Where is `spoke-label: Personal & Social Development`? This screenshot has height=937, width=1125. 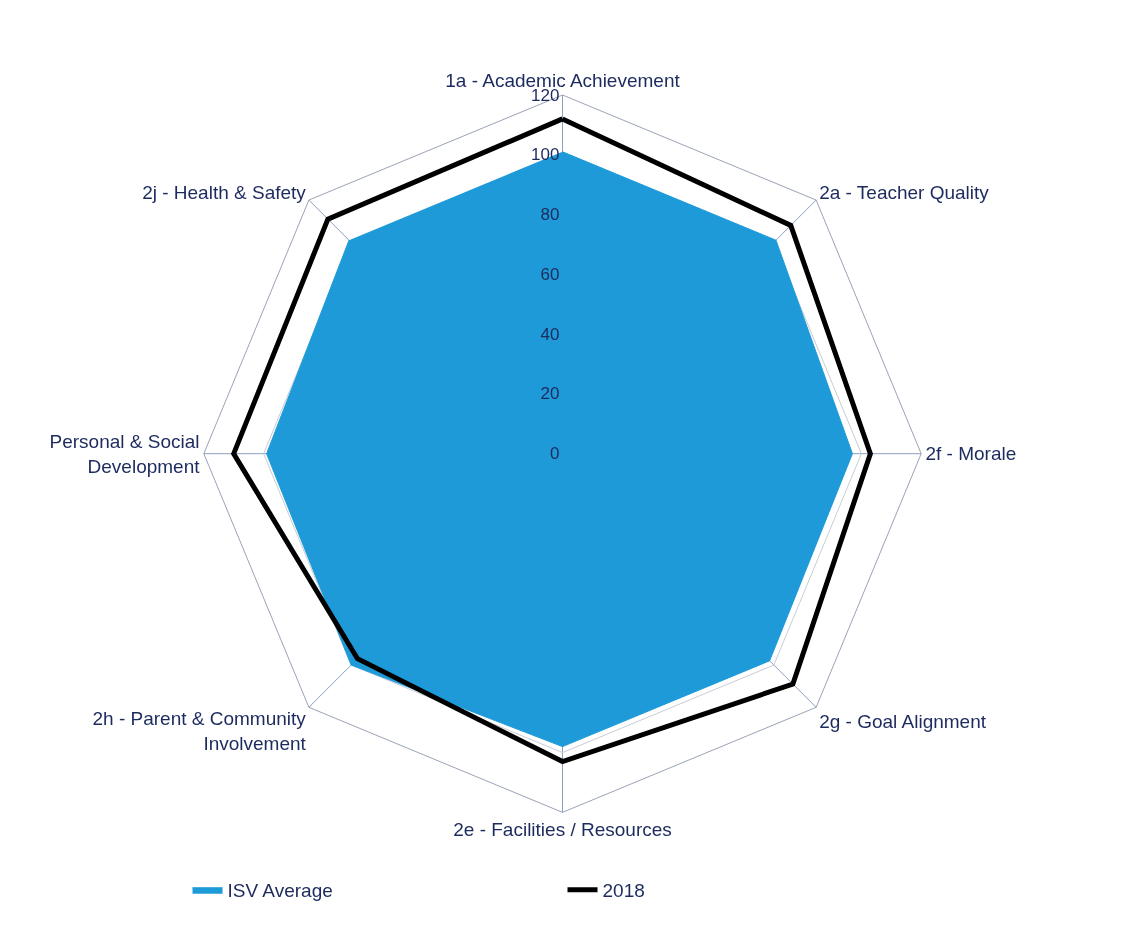 spoke-label: Personal & Social Development is located at coordinates (125, 453).